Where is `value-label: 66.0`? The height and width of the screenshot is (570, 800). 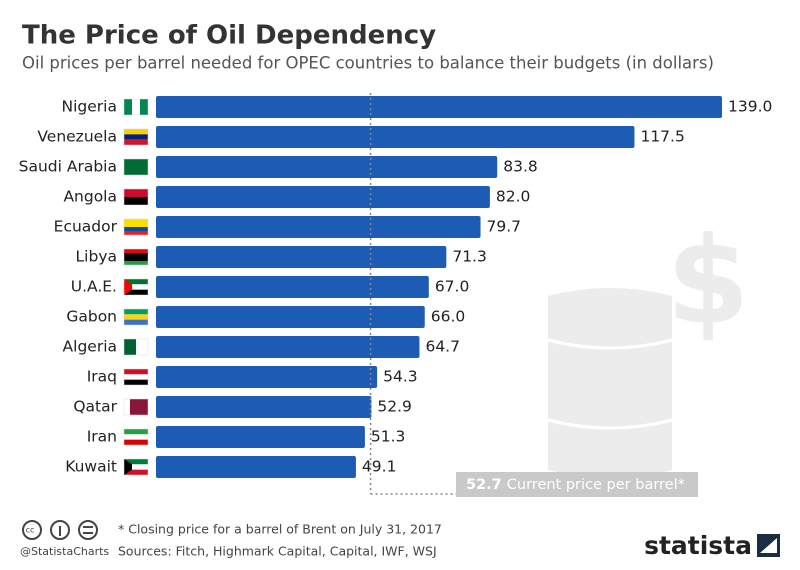
value-label: 66.0 is located at coordinates (448, 317).